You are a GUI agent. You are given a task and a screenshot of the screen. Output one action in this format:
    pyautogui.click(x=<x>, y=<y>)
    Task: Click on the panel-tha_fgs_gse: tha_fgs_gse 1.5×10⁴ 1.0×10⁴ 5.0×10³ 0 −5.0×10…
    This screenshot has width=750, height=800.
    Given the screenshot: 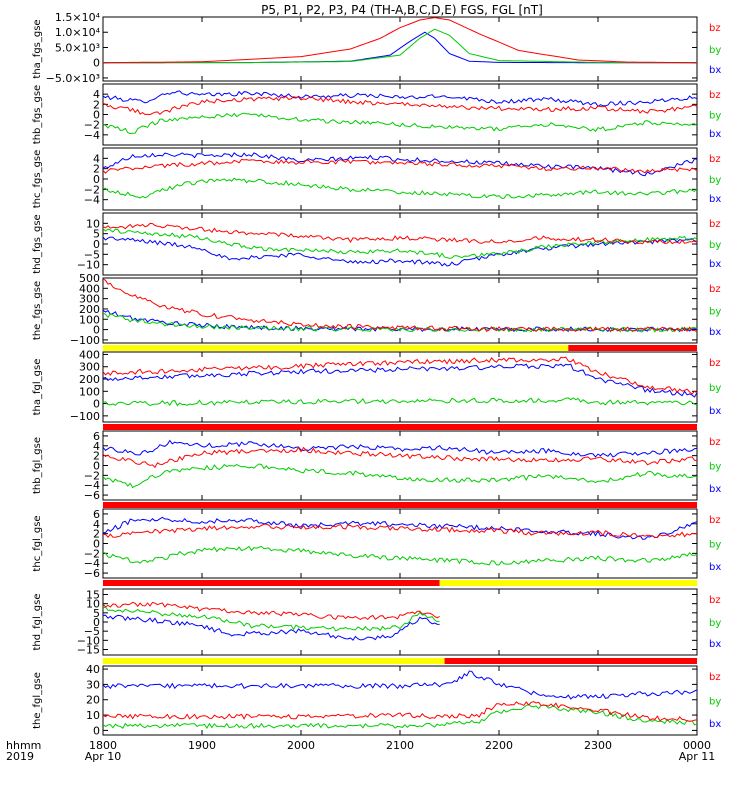 What is the action you would take?
    pyautogui.click(x=376, y=48)
    